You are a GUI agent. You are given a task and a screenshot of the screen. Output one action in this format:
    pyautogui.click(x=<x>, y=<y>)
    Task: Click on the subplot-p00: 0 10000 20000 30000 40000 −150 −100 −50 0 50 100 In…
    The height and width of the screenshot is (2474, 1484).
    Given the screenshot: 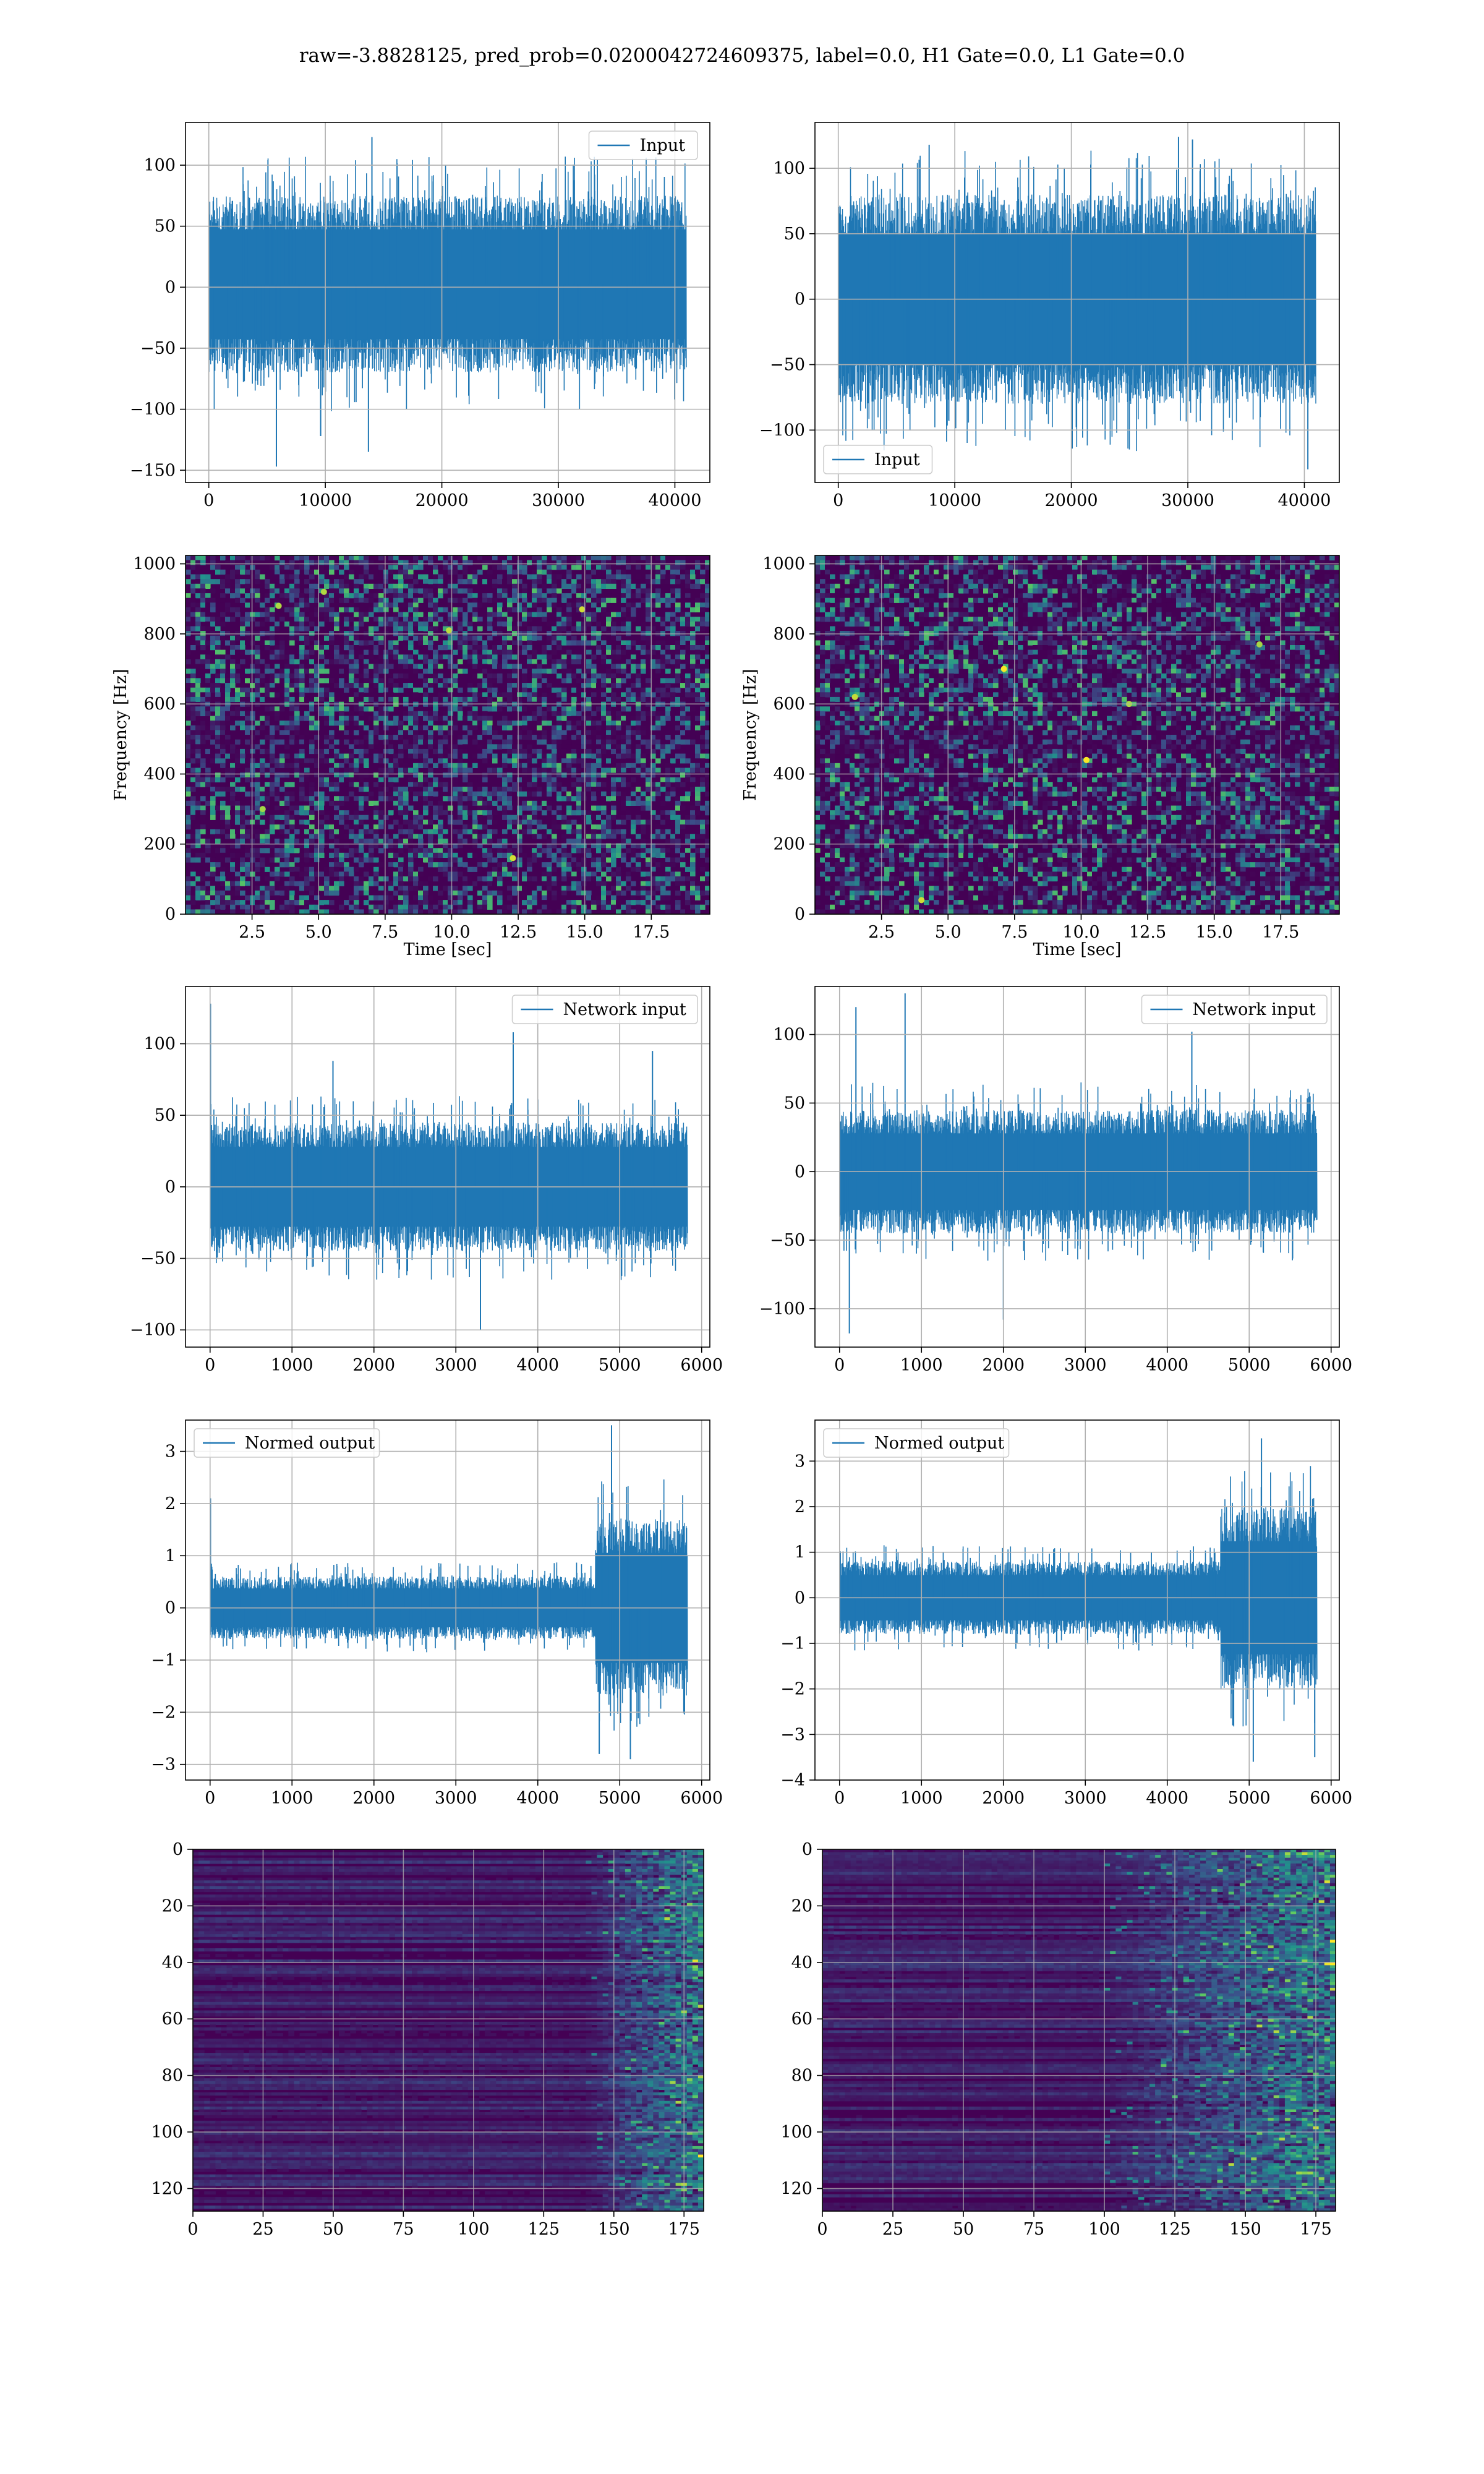 What is the action you would take?
    pyautogui.click(x=420, y=316)
    